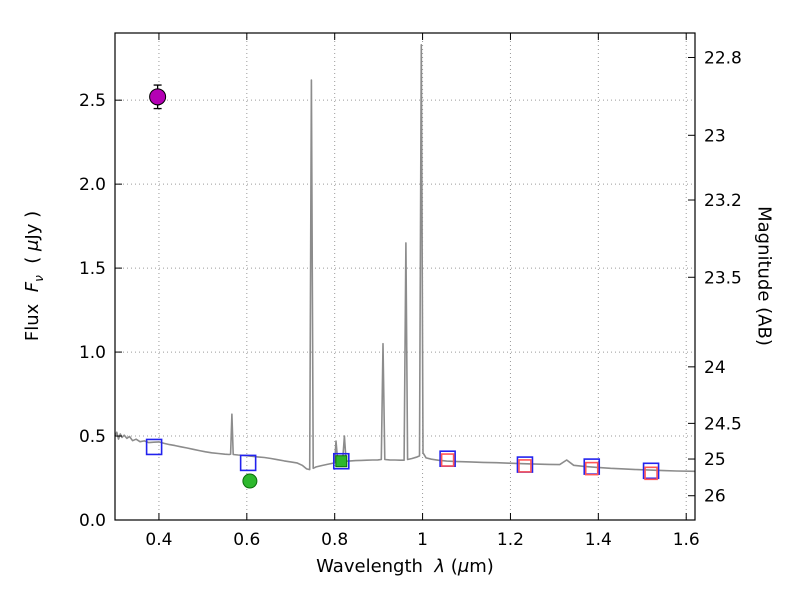  I want to click on y-tick-label-right: 24, so click(715, 368).